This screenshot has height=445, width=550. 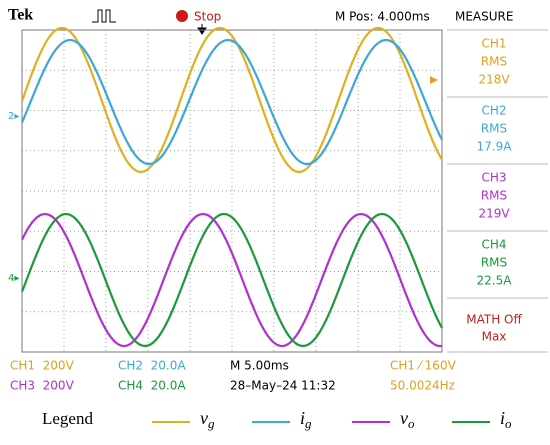 What do you see at coordinates (42, 366) in the screenshot?
I see `ch1-scale: CH1 200V` at bounding box center [42, 366].